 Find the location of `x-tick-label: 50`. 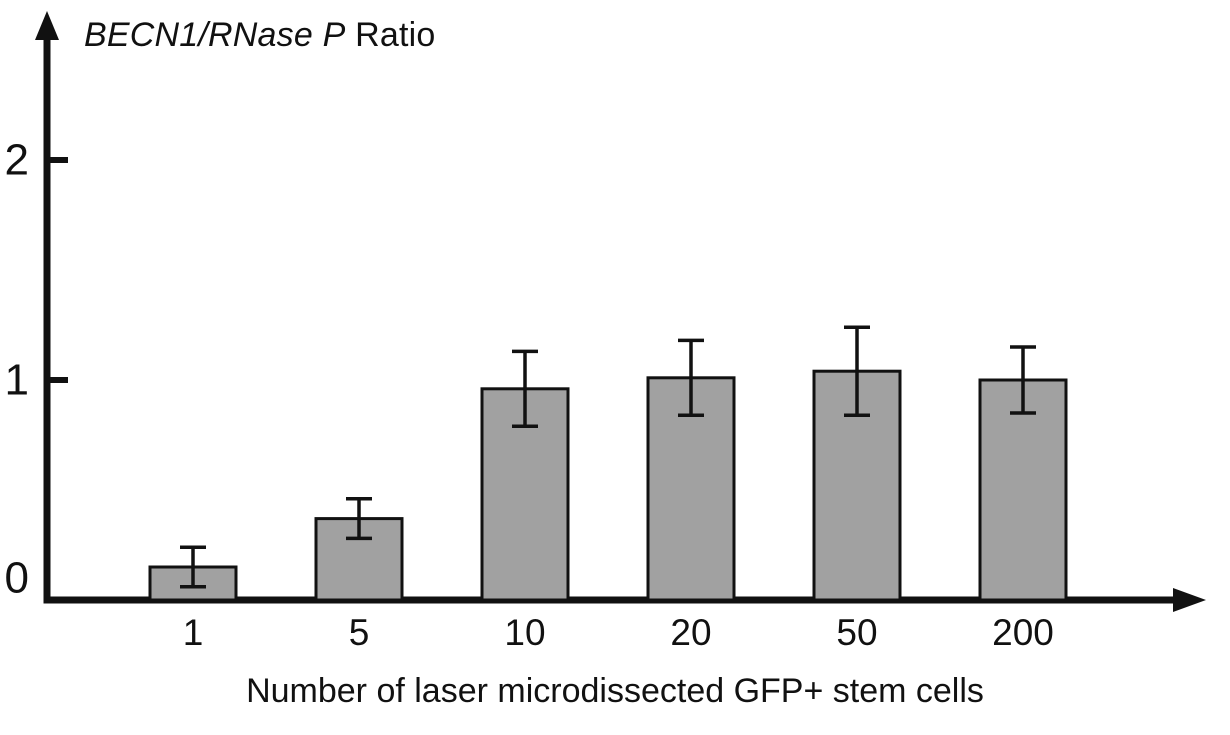

x-tick-label: 50 is located at coordinates (856, 632).